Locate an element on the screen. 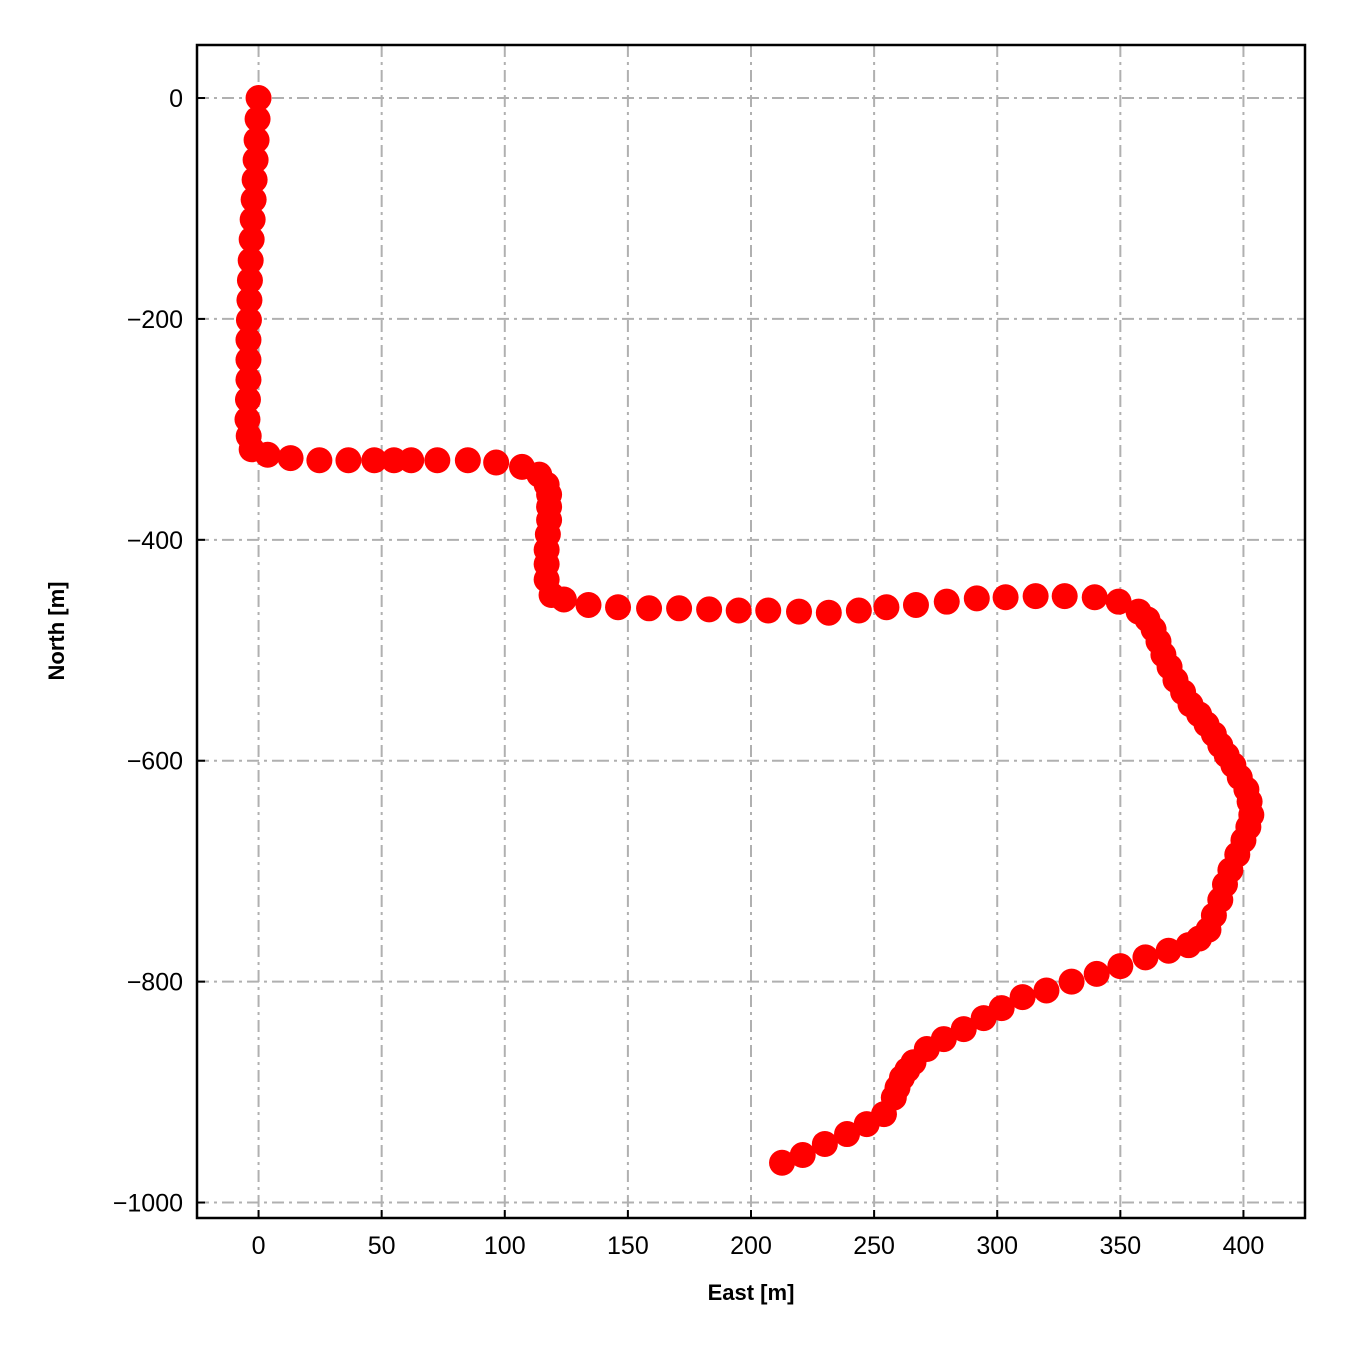 This screenshot has width=1350, height=1350. x-tick-label: 350 is located at coordinates (1120, 1246).